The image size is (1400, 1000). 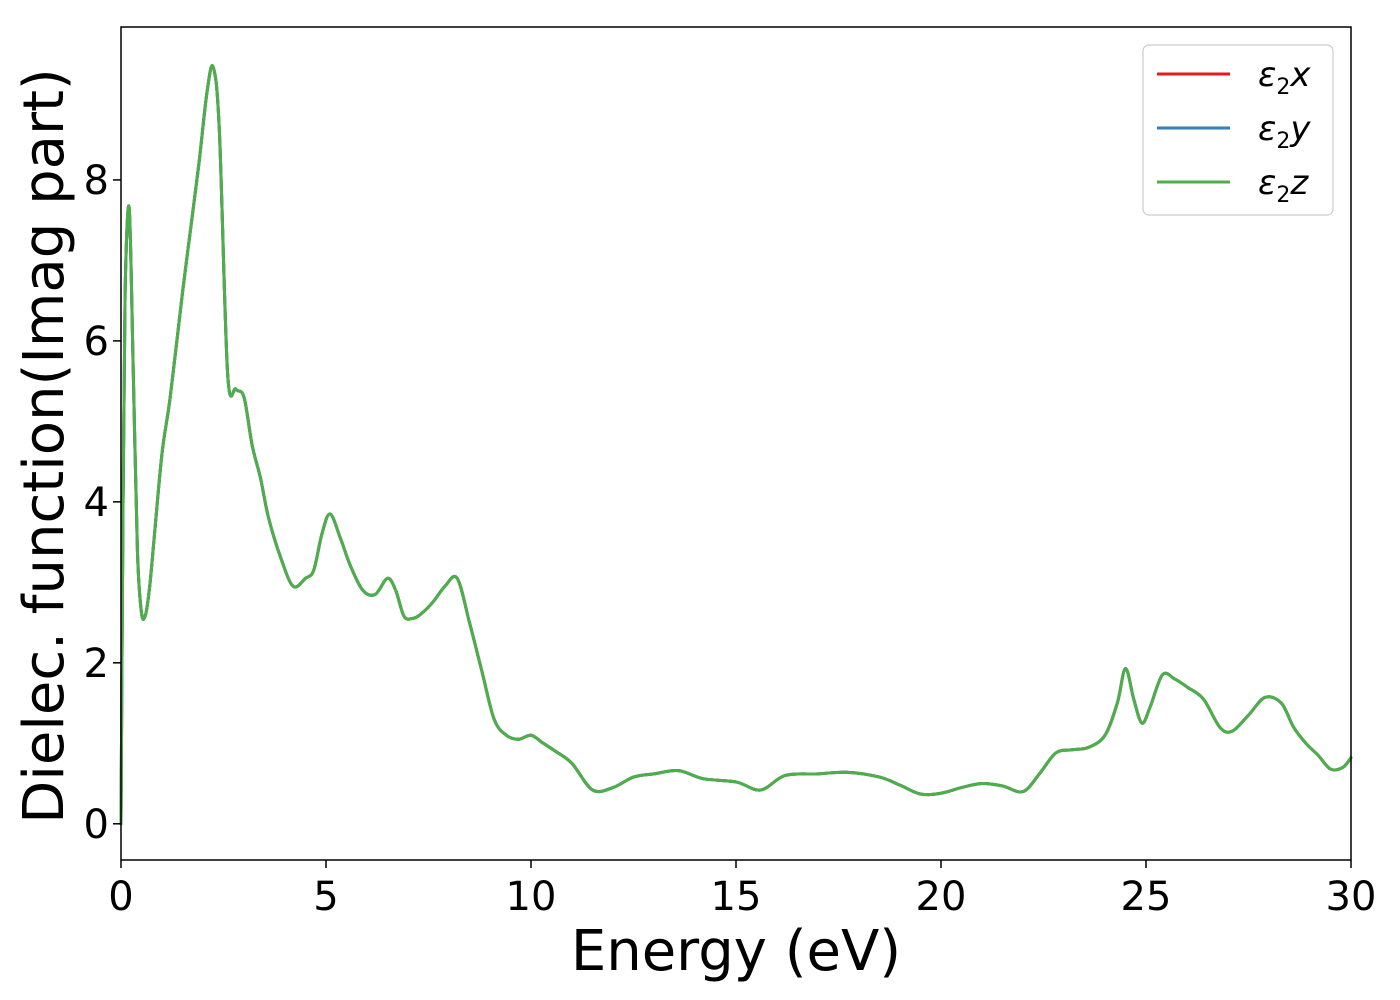 What do you see at coordinates (1284, 131) in the screenshot?
I see `legend-label-y: ε2y` at bounding box center [1284, 131].